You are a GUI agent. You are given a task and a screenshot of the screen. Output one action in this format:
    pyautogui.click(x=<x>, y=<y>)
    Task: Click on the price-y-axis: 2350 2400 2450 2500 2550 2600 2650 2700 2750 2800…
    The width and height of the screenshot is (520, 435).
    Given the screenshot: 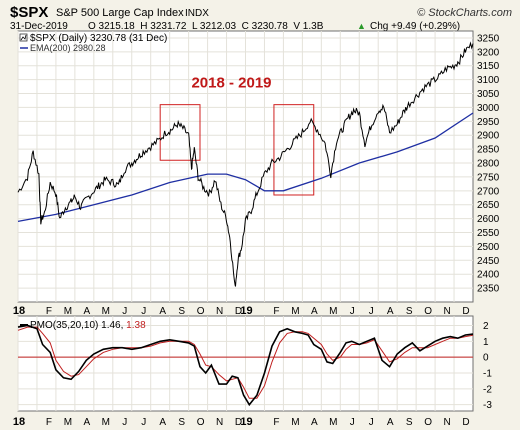 What is the action you would take?
    pyautogui.click(x=488, y=163)
    